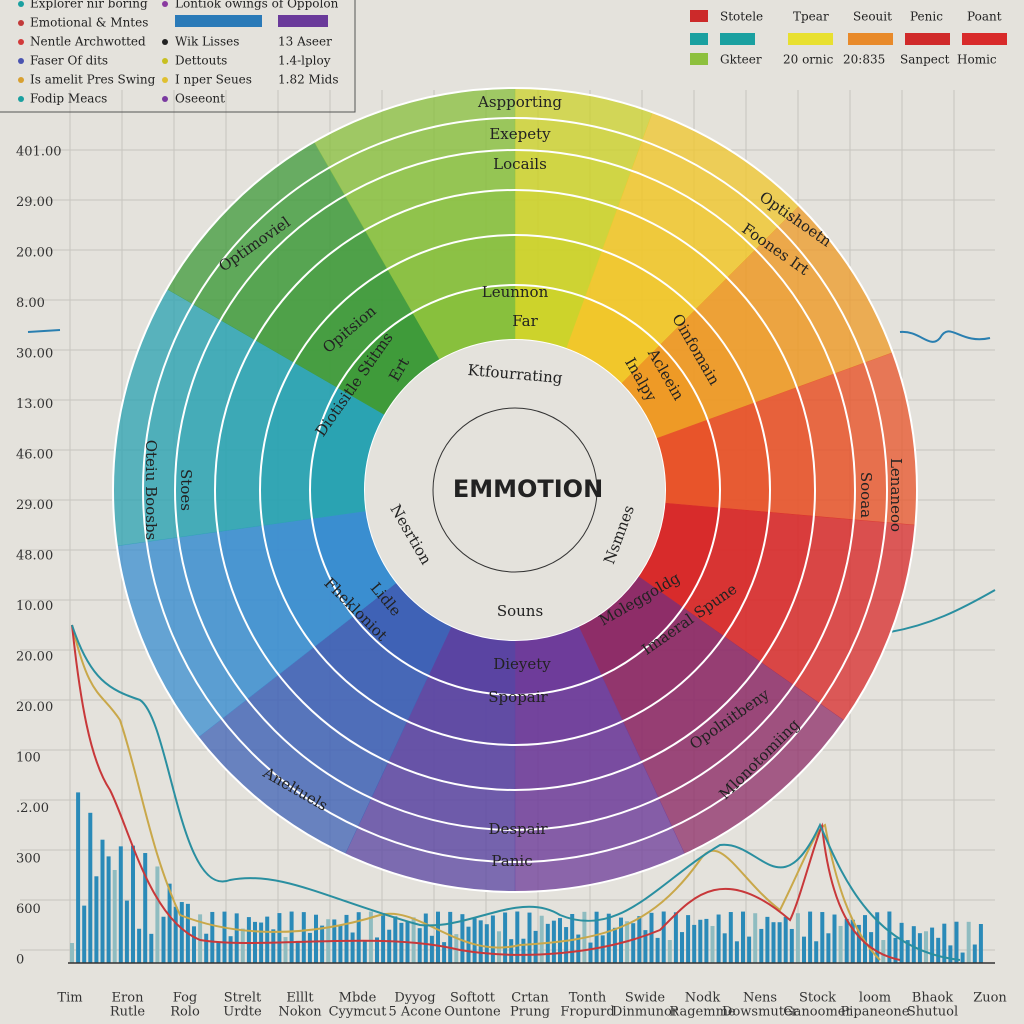 This screenshot has height=1024, width=1024. Describe the element at coordinates (760, 998) in the screenshot. I see `x-axis-label: Nens` at that location.